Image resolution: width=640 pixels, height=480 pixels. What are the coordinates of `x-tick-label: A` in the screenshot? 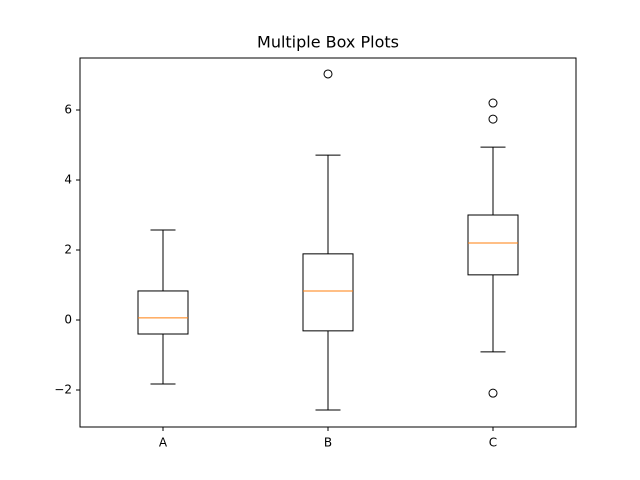 It's located at (163, 443).